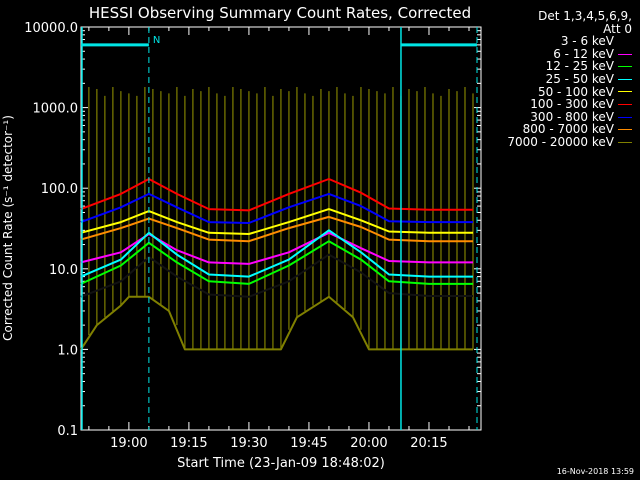 The width and height of the screenshot is (640, 480). I want to click on x-tick-label: 20:00, so click(368, 443).